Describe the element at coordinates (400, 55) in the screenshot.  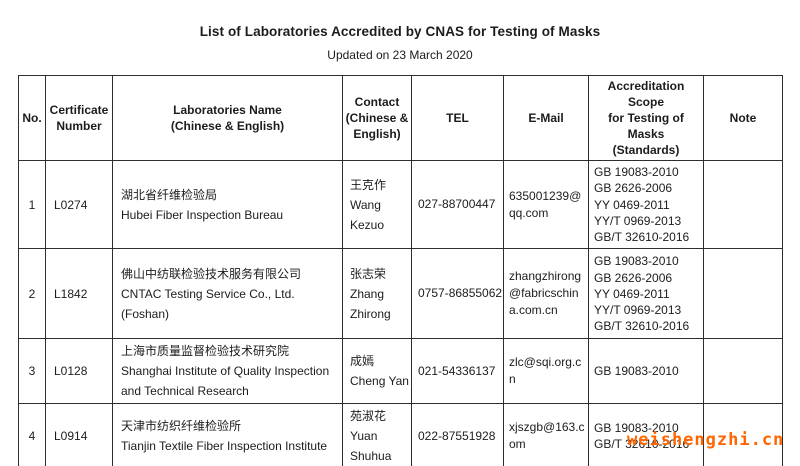
I see `page-subtitle: Updated on 23 March 2020` at that location.